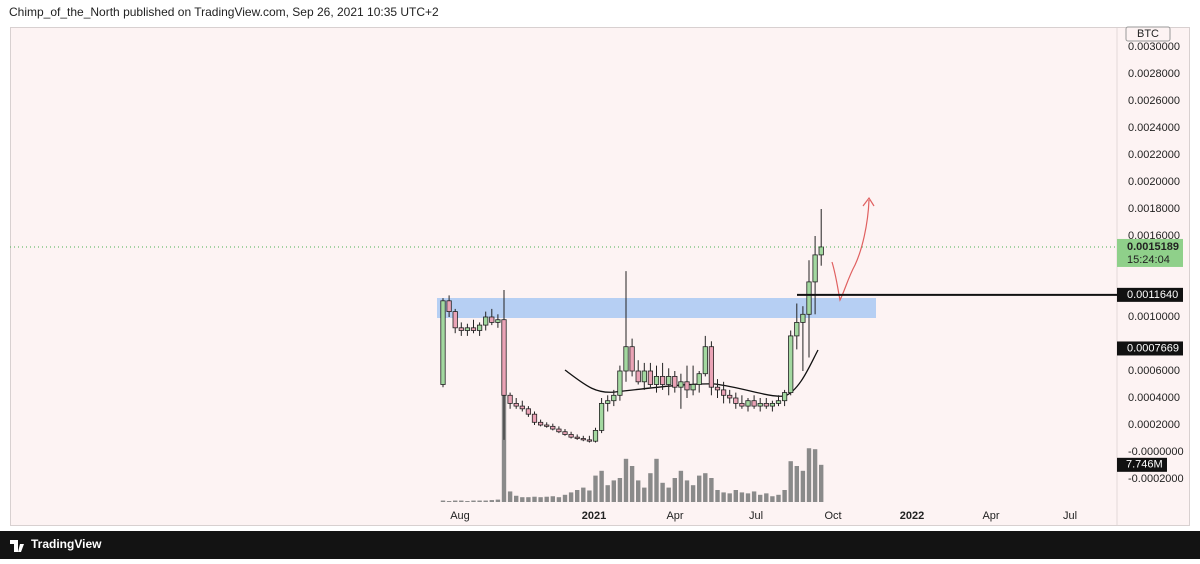 Image resolution: width=1200 pixels, height=564 pixels. I want to click on ma-box, so click(1150, 348).